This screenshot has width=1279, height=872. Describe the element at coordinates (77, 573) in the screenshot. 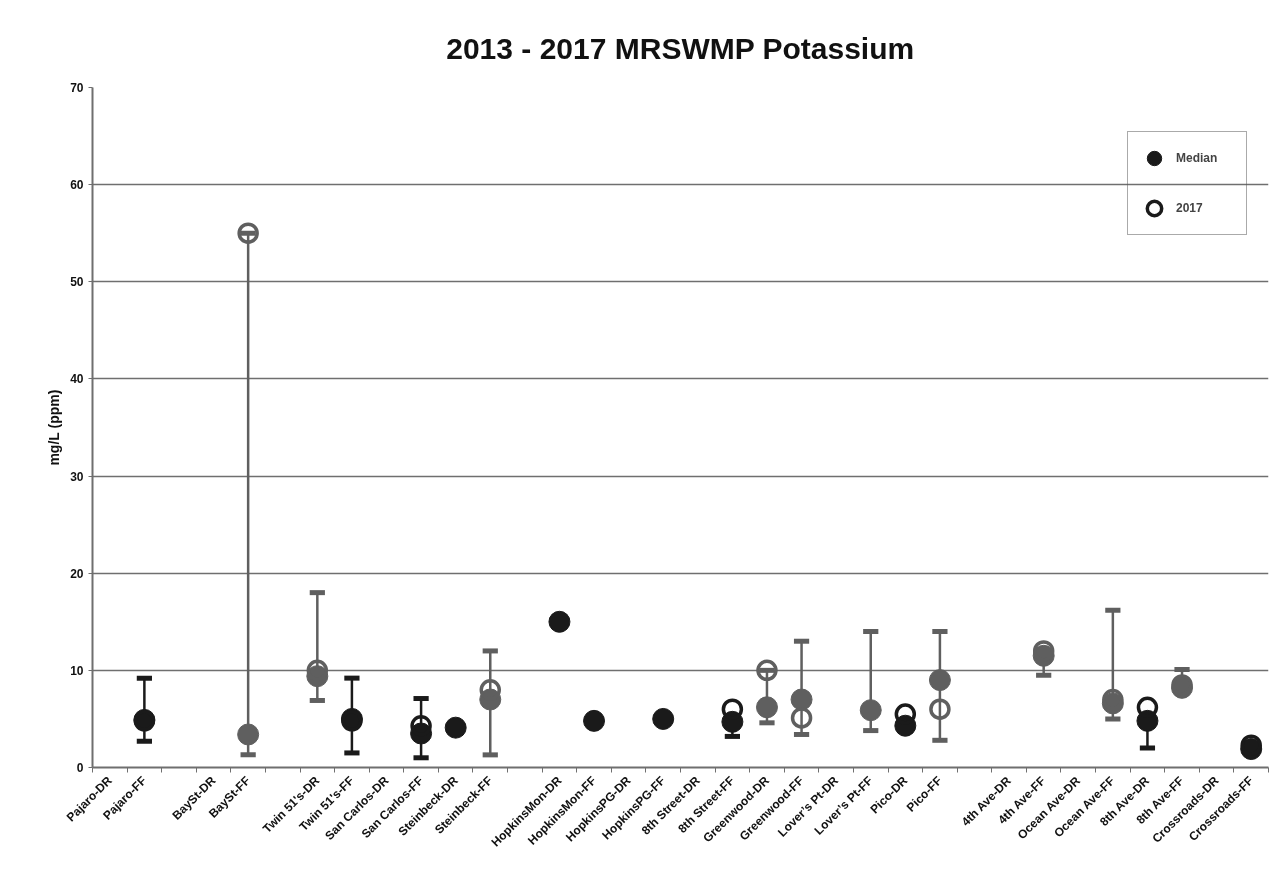

I see `y-tick-label: 20` at that location.